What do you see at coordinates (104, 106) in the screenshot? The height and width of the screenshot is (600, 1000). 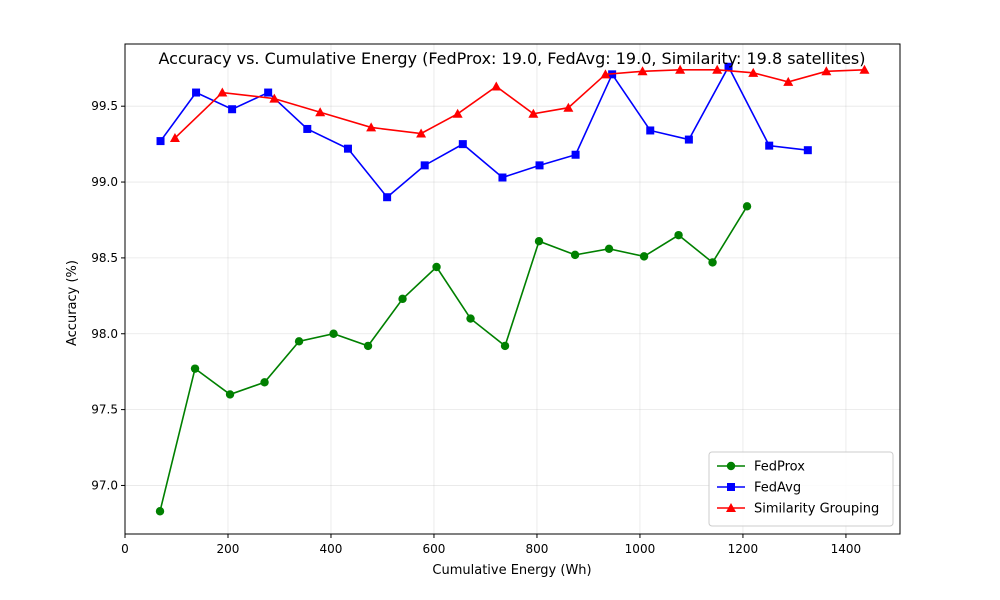 I see `y-tick-label: 99.5` at bounding box center [104, 106].